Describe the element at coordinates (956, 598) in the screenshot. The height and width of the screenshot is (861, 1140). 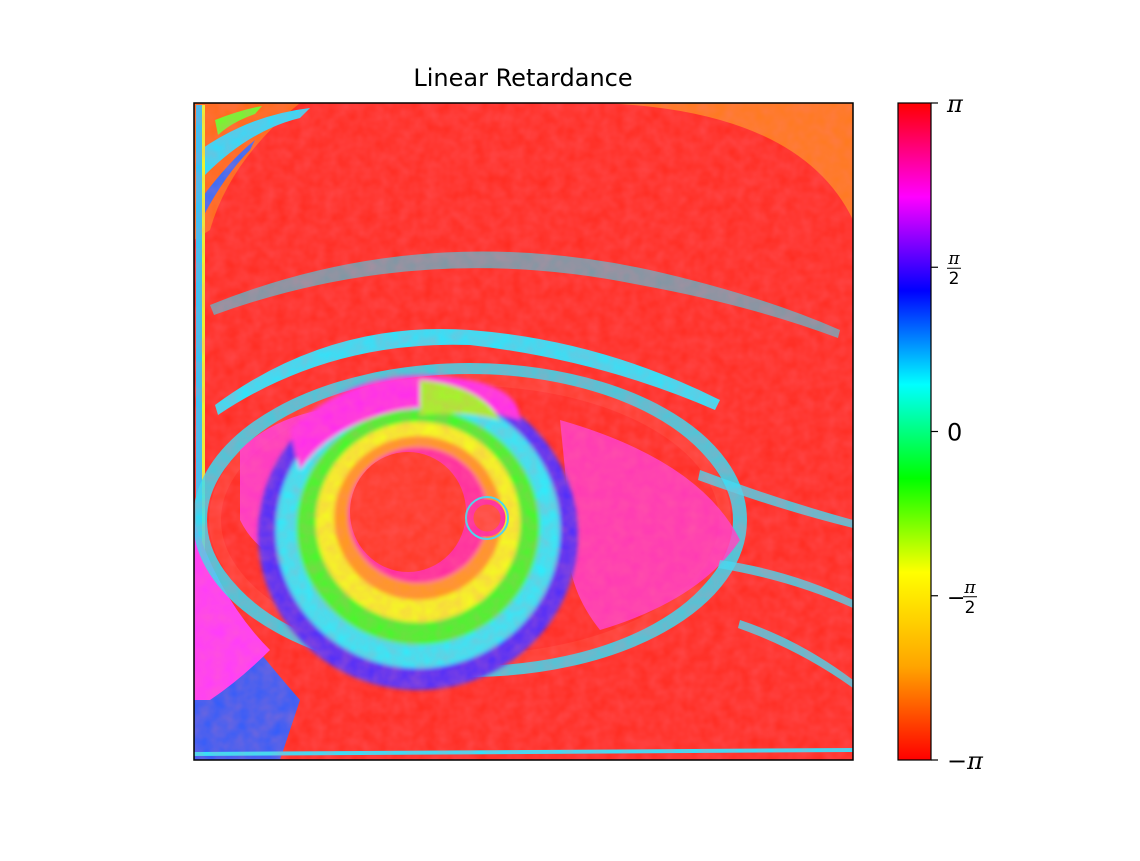
I see `colorbar-tick-sign: −` at that location.